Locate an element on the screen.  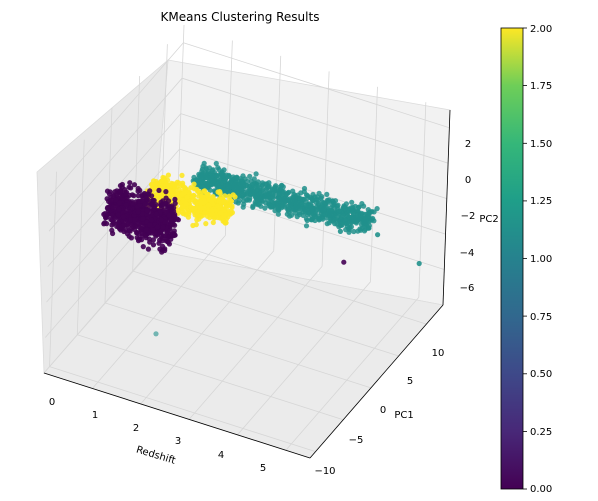
x-axis-line is located at coordinates (177, 415).